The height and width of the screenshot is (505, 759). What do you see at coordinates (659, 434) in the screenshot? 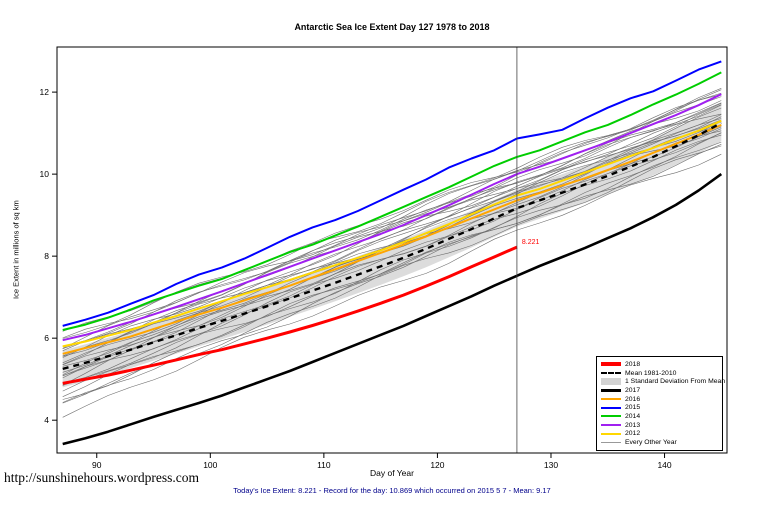
I see `legend-item: 2012` at bounding box center [659, 434].